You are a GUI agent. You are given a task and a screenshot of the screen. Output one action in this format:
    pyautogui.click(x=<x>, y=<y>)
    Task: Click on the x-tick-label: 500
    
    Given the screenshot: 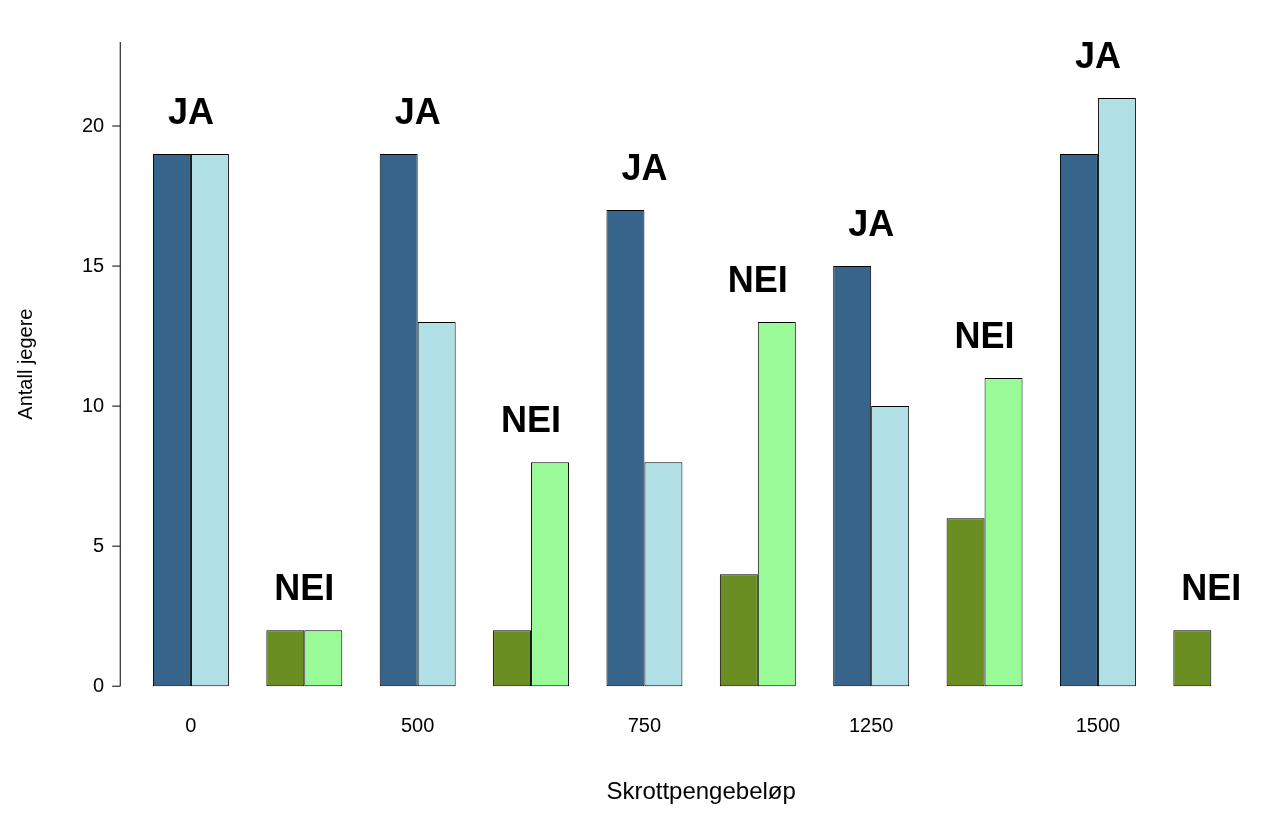 What is the action you would take?
    pyautogui.click(x=418, y=724)
    